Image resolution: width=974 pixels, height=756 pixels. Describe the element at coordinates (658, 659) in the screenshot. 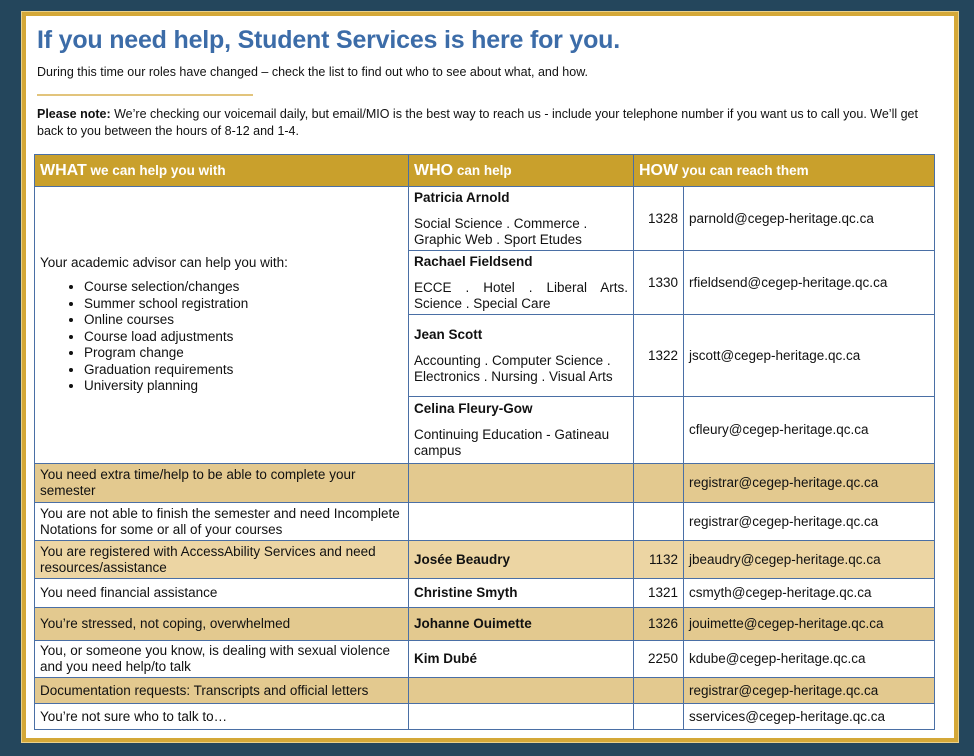

I see `ext-cell: 2250` at that location.